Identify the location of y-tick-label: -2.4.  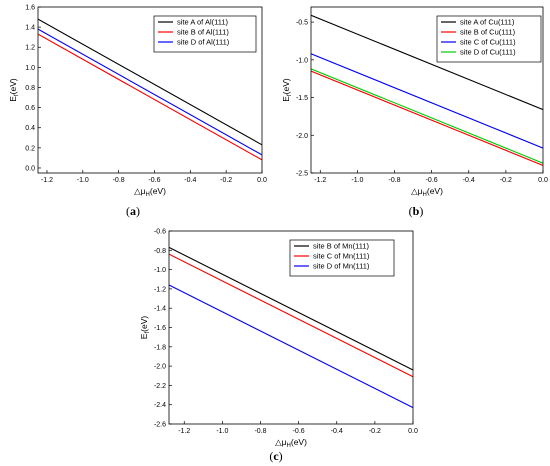
(160, 405).